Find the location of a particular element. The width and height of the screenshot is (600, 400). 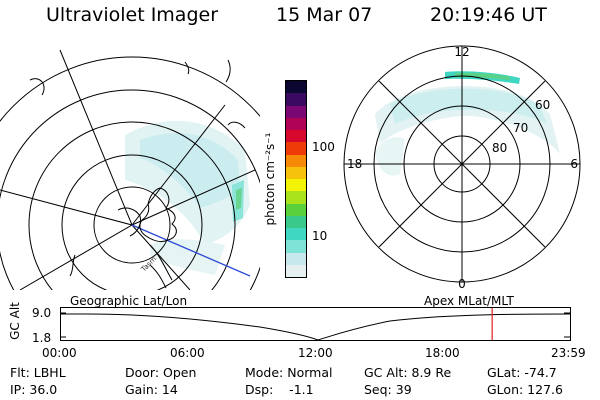

info-dsp: Dsp: -1.1 is located at coordinates (279, 389).